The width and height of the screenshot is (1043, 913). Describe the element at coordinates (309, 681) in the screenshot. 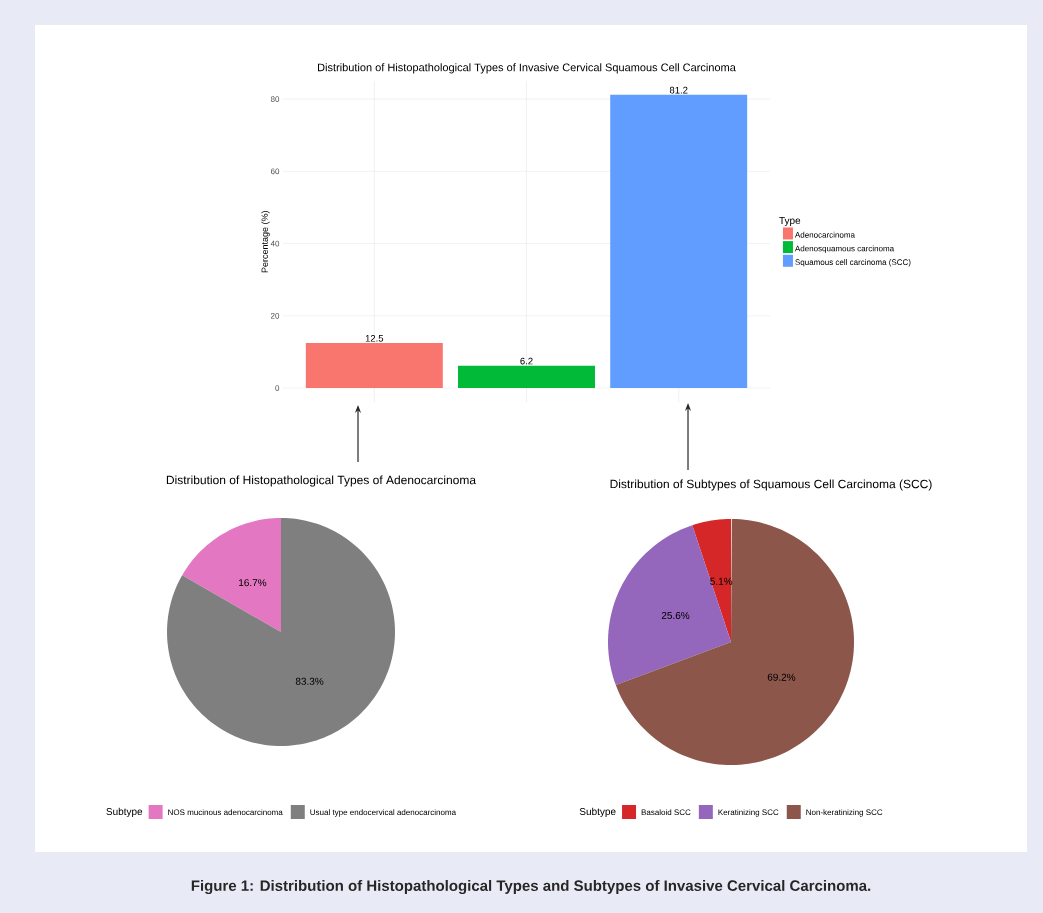

I see `data-label: 83.3%` at that location.